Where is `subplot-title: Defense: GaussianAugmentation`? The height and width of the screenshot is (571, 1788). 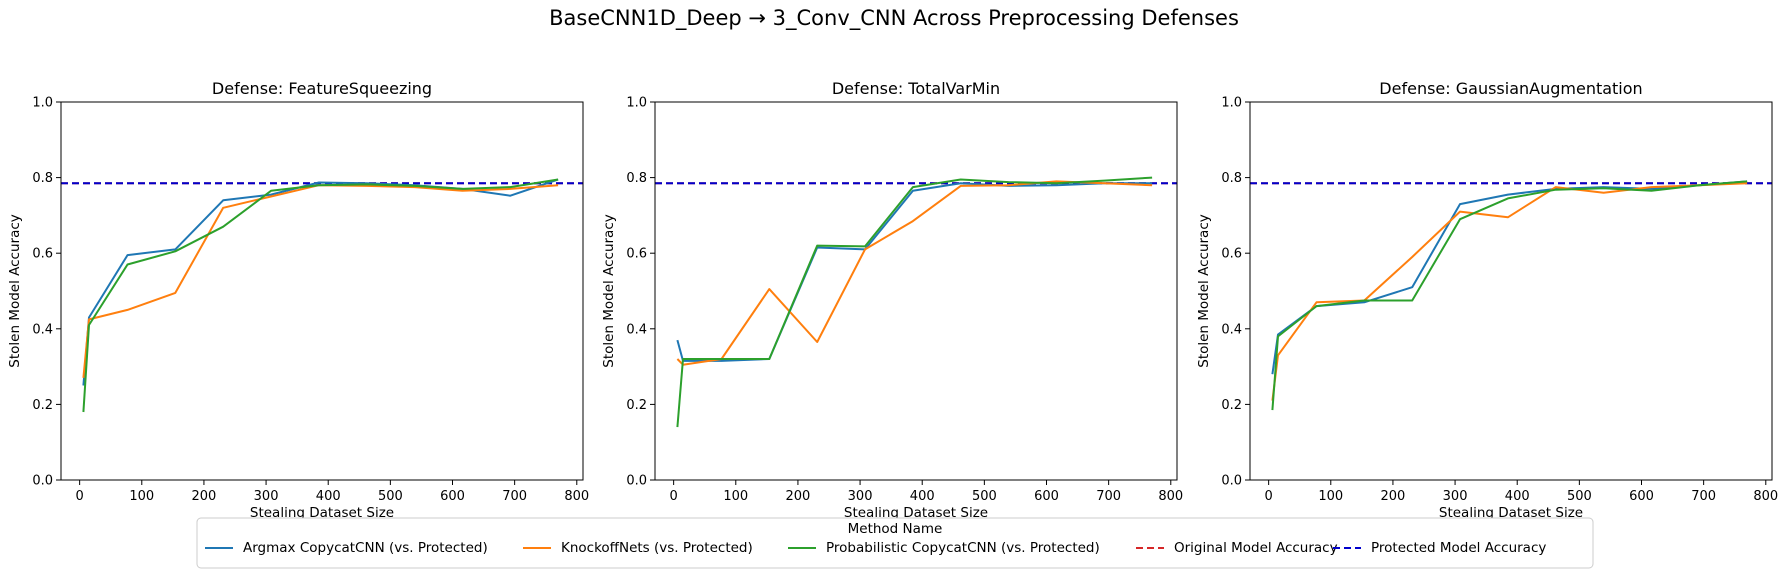 subplot-title: Defense: GaussianAugmentation is located at coordinates (1510, 88).